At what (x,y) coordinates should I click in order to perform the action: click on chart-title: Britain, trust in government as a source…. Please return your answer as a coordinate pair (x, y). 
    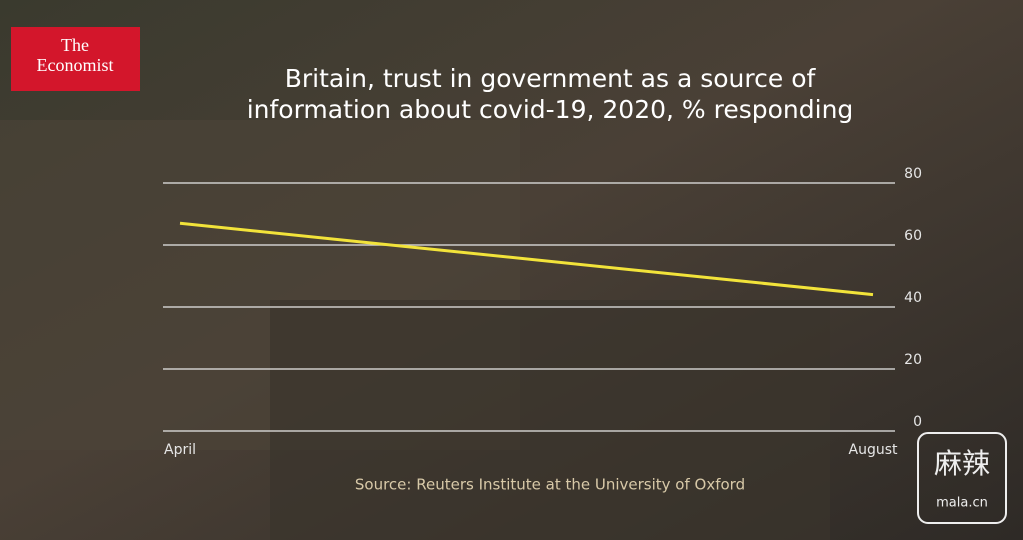
    Looking at the image, I should click on (551, 78).